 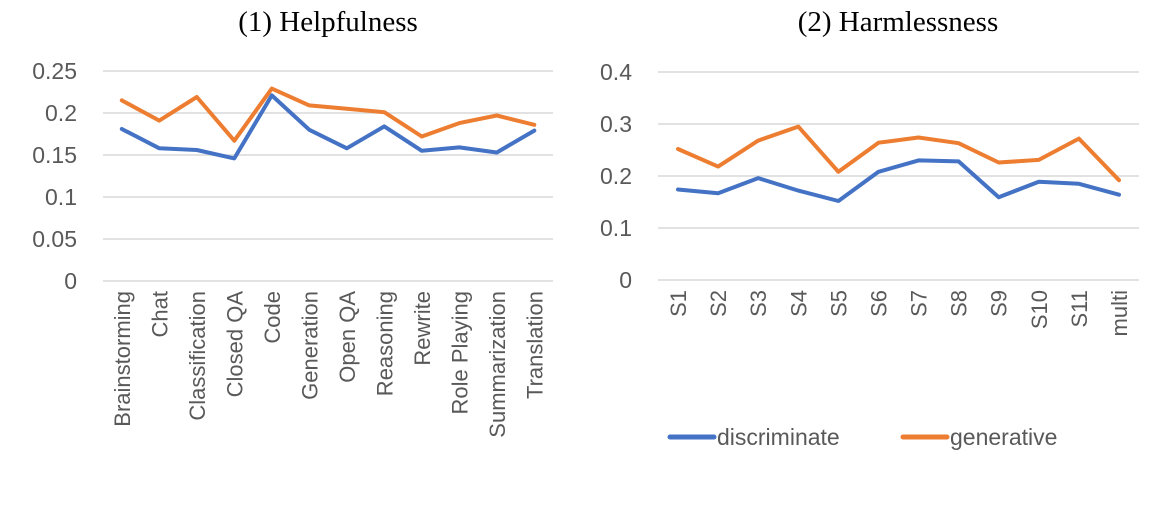 What do you see at coordinates (384, 343) in the screenshot?
I see `x-category-label: Reasoning` at bounding box center [384, 343].